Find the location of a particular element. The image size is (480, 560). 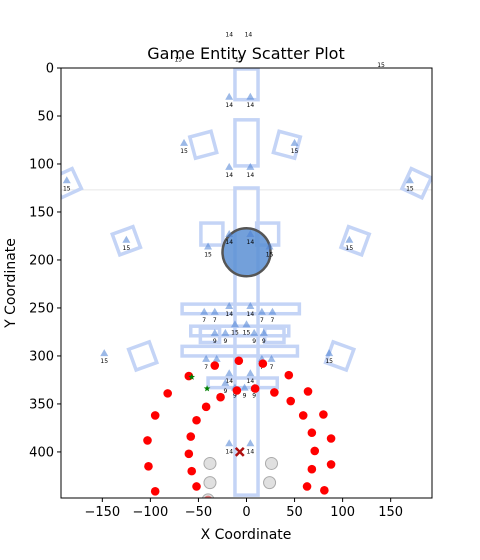

y-tick-label: 200 is located at coordinates (41, 260).